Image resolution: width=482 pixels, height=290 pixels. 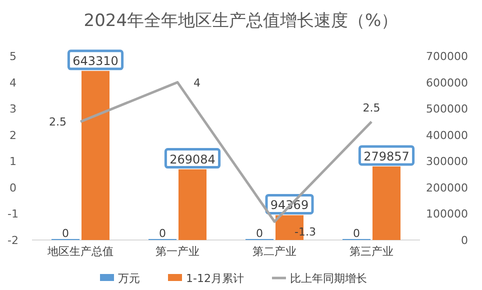 I want to click on chart-title: 2024年全年地区生产总值增长速度（%）, so click(x=241, y=21).